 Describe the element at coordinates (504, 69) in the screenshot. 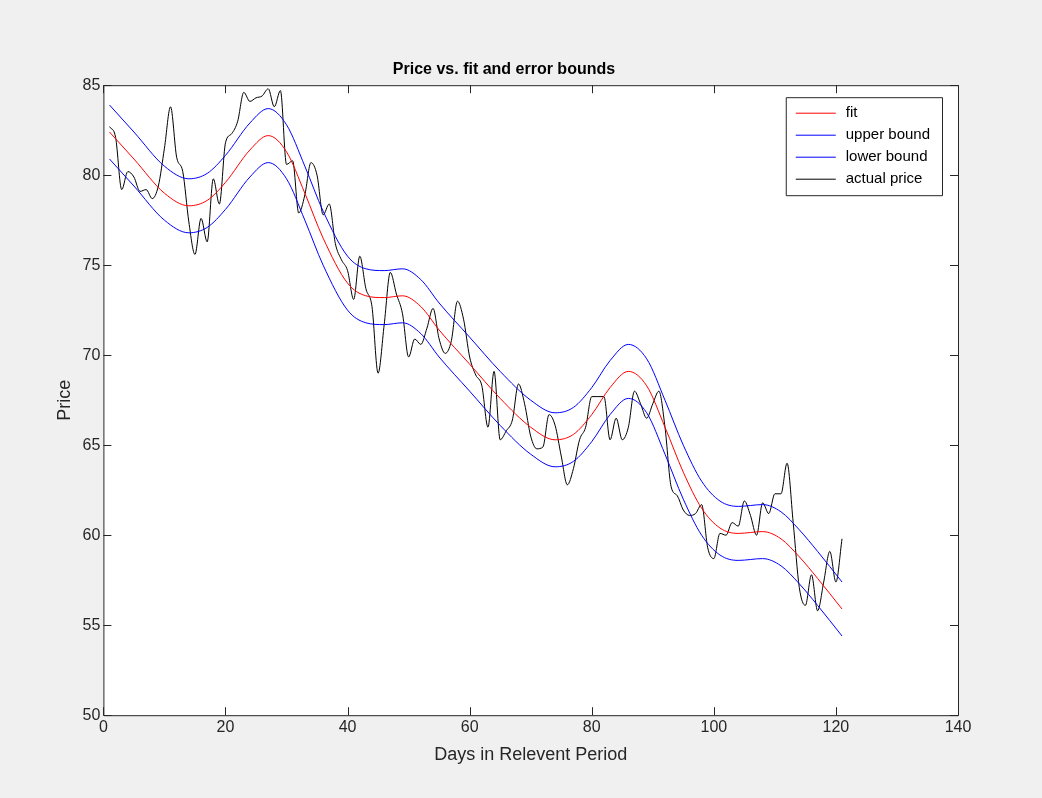

I see `chart-title: Price vs. fit and error bounds` at that location.